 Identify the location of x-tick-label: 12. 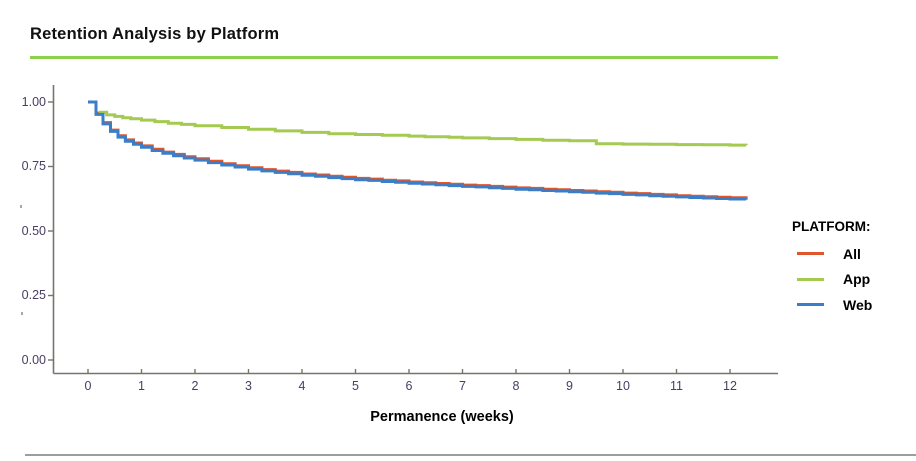
(730, 386).